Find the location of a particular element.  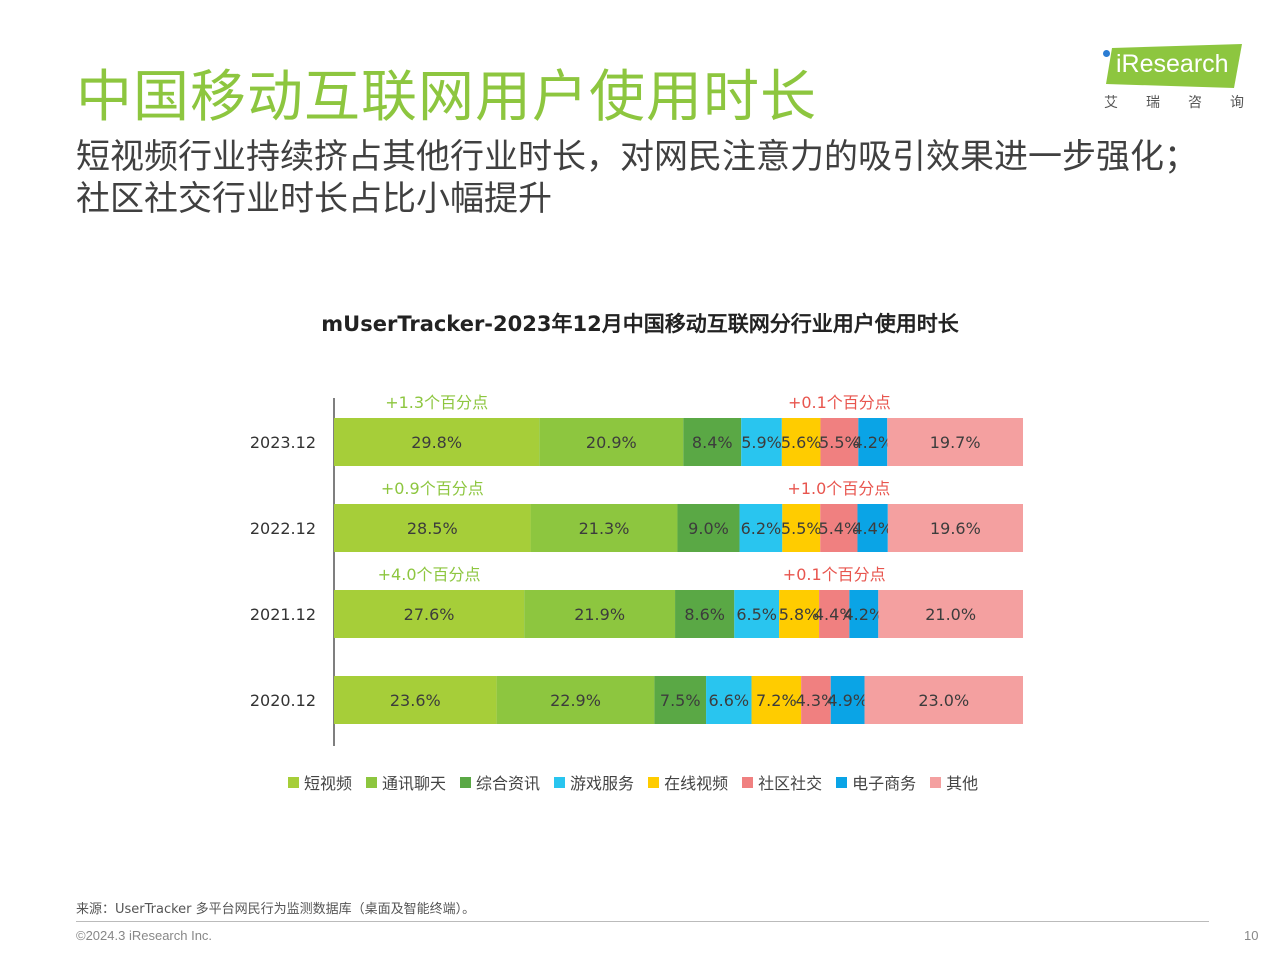

data-label: 29.8% is located at coordinates (436, 442).